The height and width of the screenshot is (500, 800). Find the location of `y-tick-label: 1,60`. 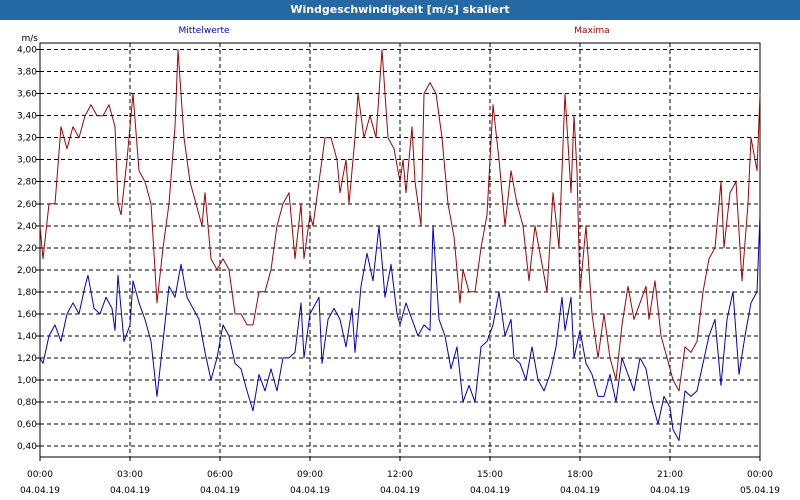

y-tick-label: 1,60 is located at coordinates (27, 315).